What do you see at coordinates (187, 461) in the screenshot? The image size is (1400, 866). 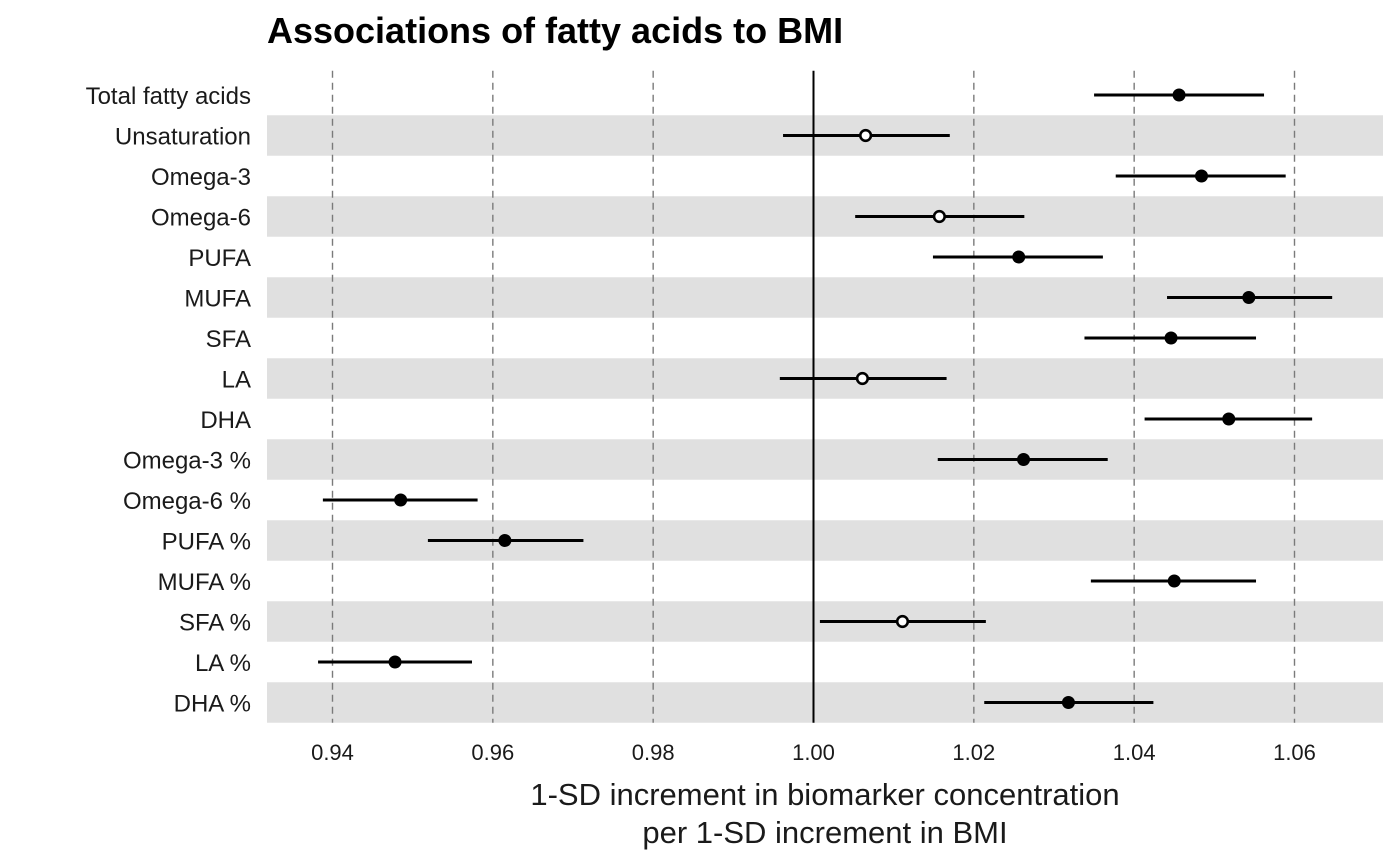 I see `row-label: Omega-3 %` at bounding box center [187, 461].